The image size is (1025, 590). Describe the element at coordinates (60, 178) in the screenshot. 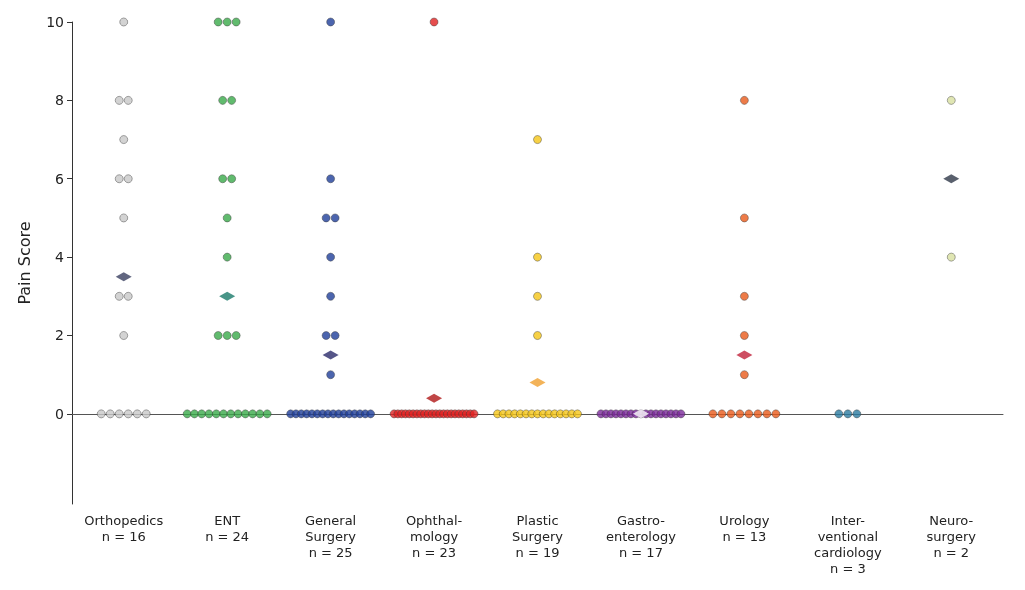

I see `y-tick-label: 6` at that location.